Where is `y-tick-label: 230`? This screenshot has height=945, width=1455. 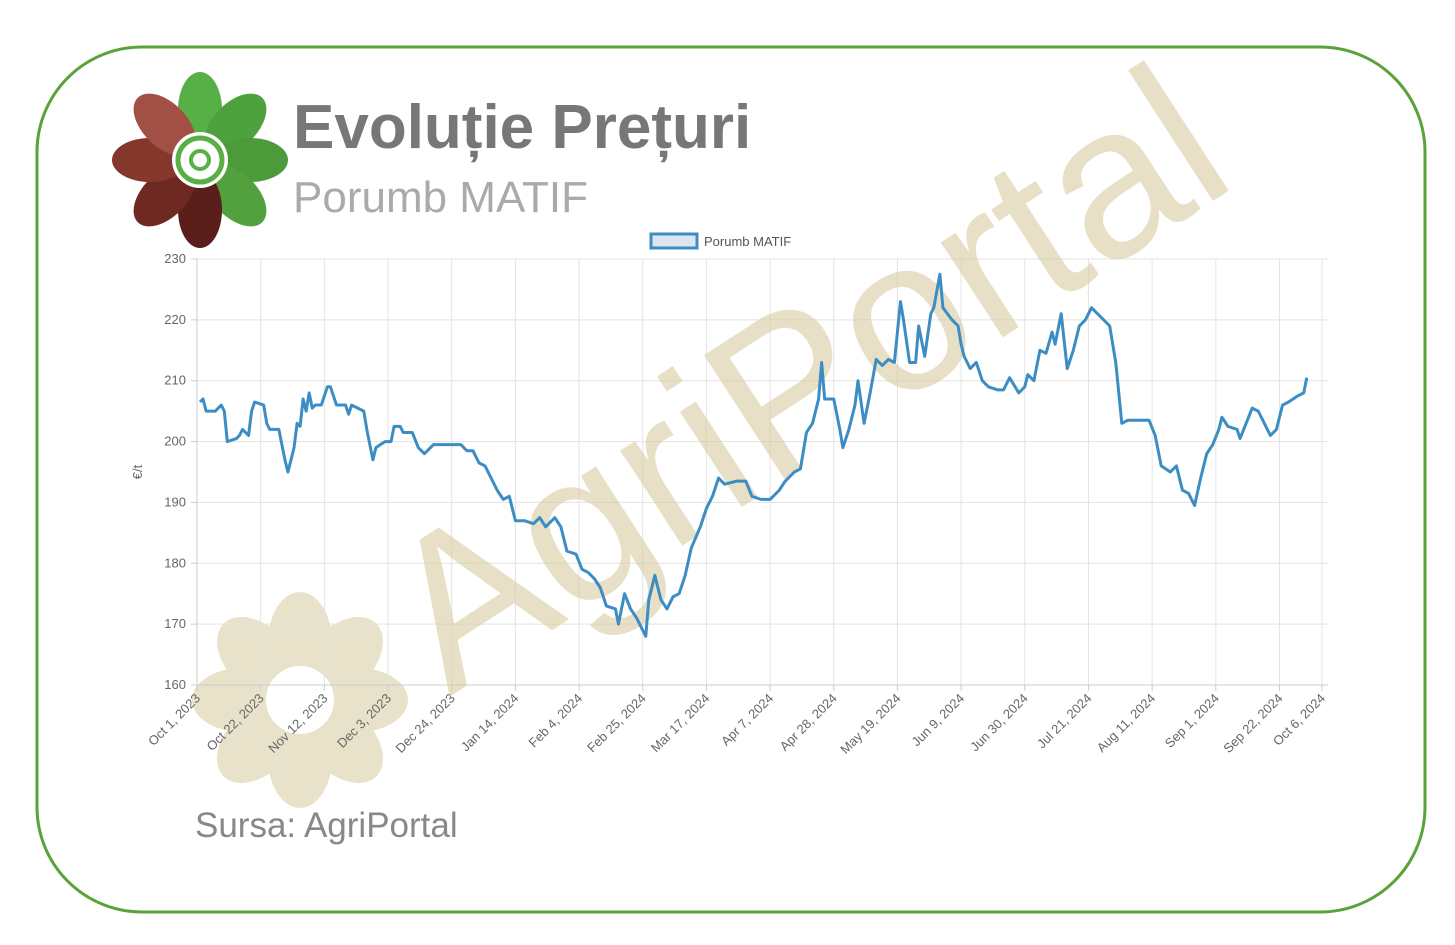
y-tick-label: 230 is located at coordinates (175, 258).